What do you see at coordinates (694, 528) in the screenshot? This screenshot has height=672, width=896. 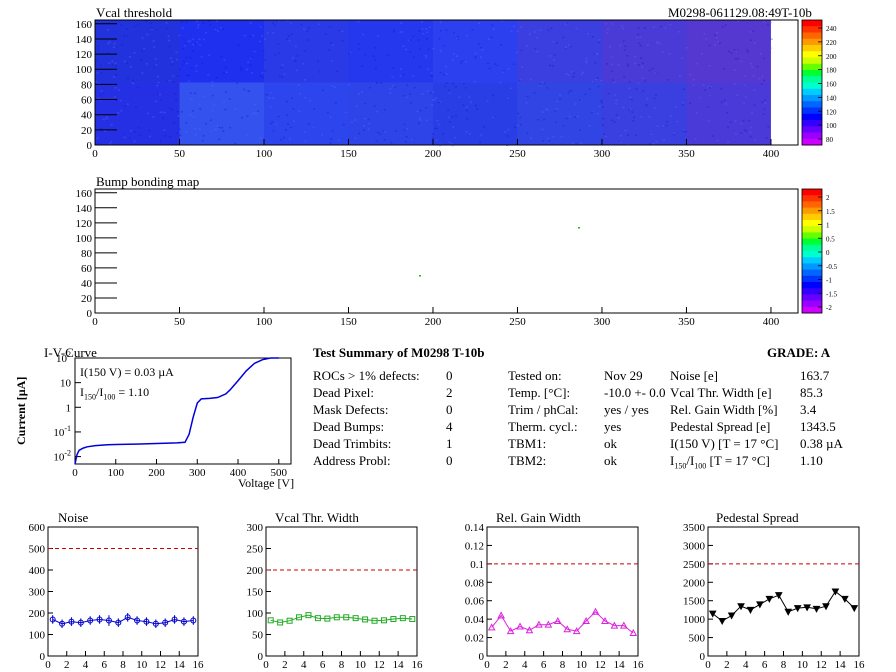 I see `plot-ytick-label: 3500` at bounding box center [694, 528].